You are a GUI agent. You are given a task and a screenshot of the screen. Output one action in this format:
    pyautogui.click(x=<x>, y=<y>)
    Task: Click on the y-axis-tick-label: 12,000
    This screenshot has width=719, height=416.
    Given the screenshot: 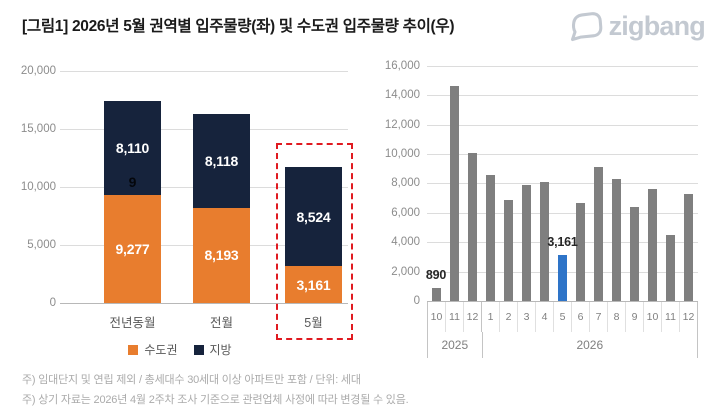 What is the action you would take?
    pyautogui.click(x=402, y=124)
    